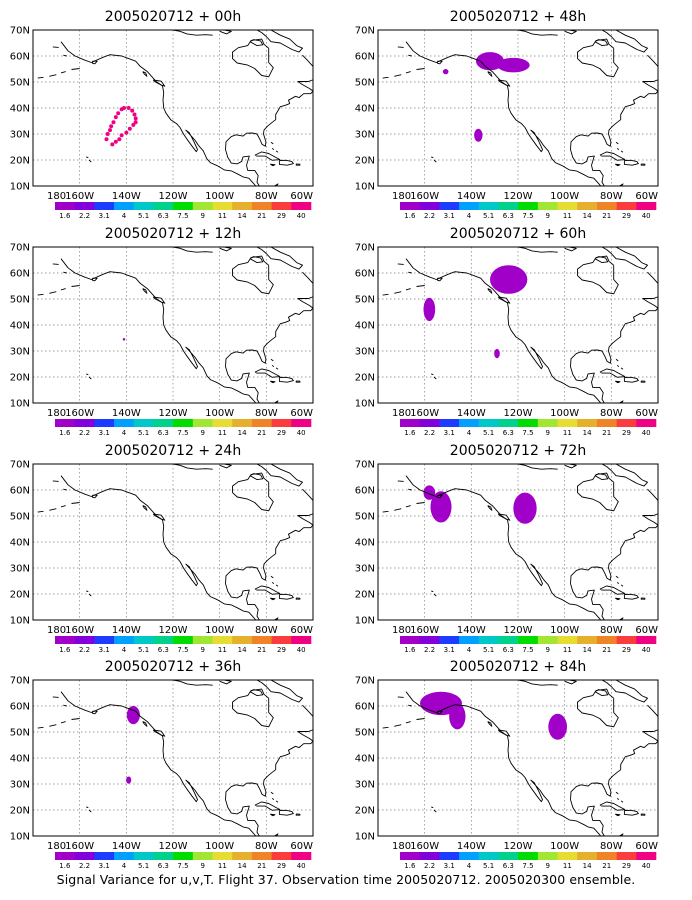 This screenshot has height=900, width=692. I want to click on colorbar-label: 11, so click(222, 216).